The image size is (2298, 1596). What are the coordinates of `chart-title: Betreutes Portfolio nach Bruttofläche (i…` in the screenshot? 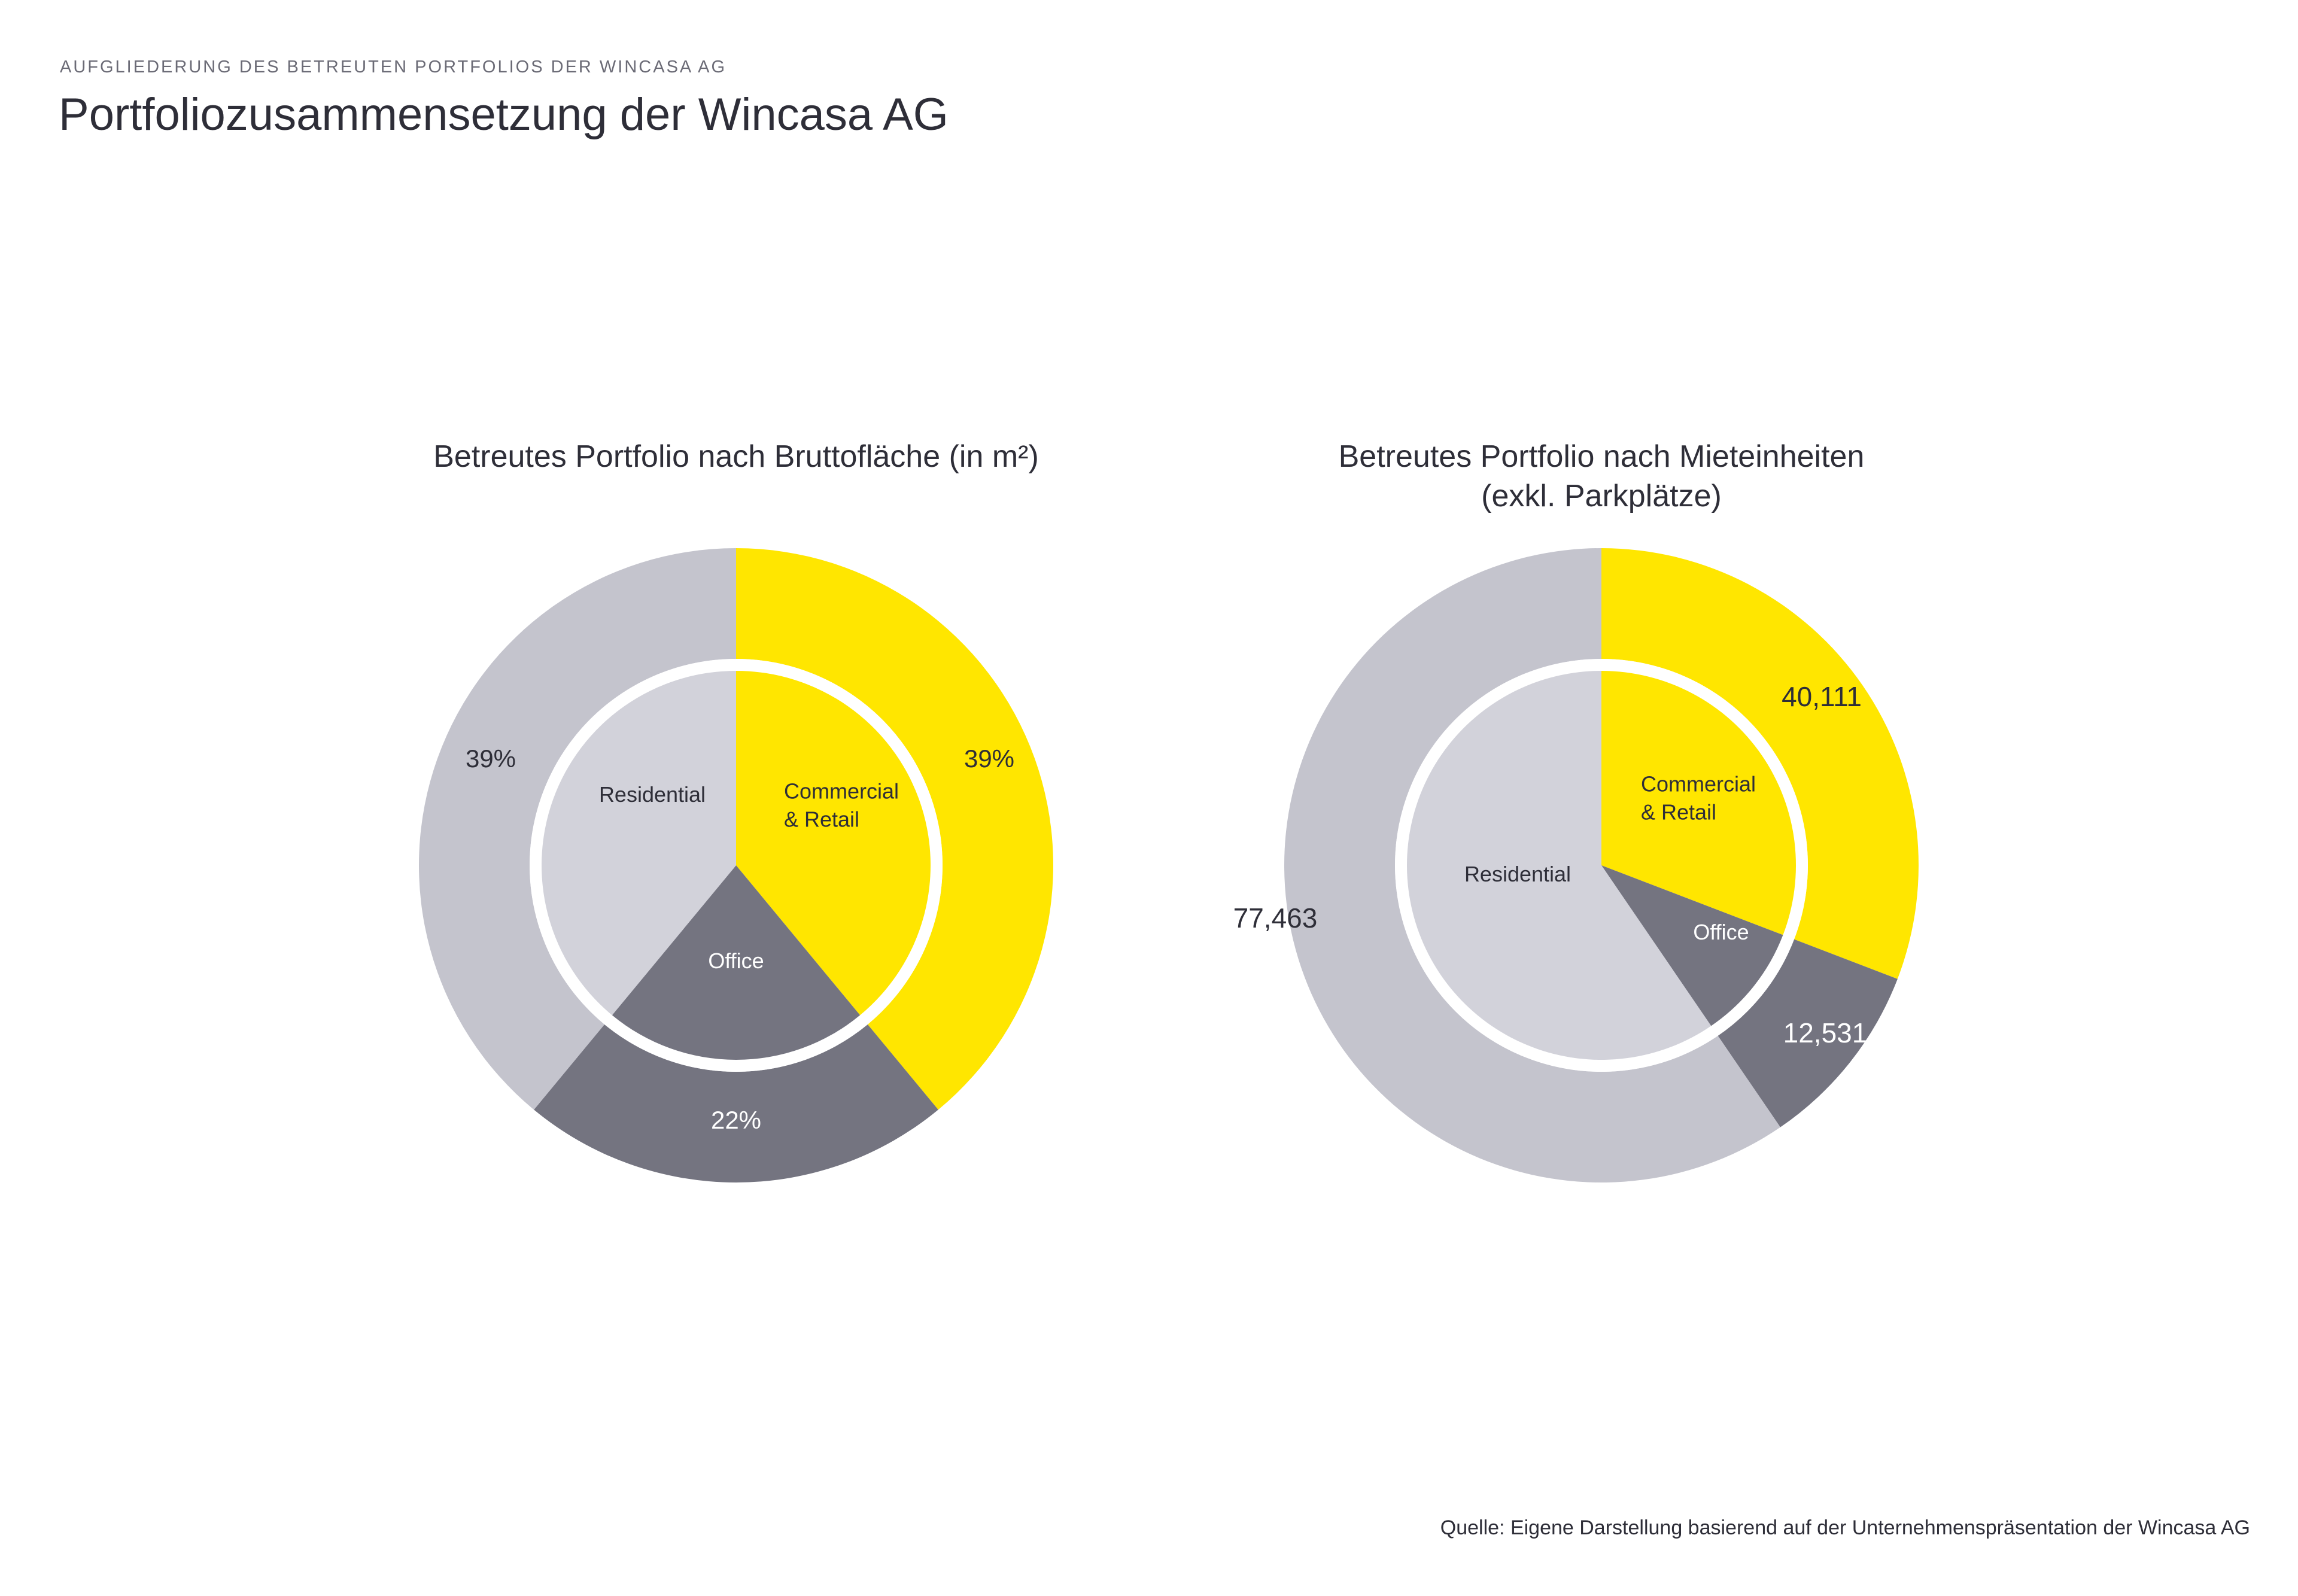 It's located at (736, 457).